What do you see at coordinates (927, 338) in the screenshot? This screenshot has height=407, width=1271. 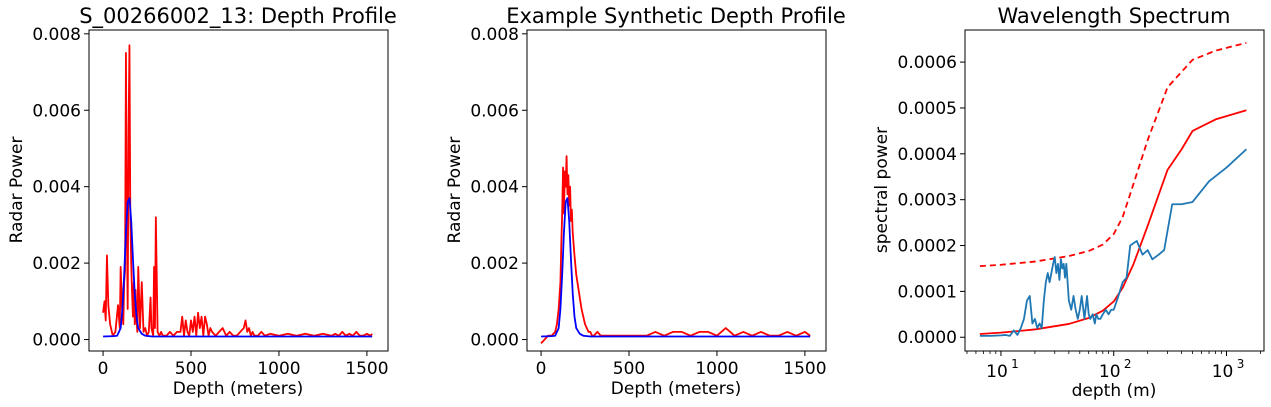 I see `y-tick-label: 0.0000` at bounding box center [927, 338].